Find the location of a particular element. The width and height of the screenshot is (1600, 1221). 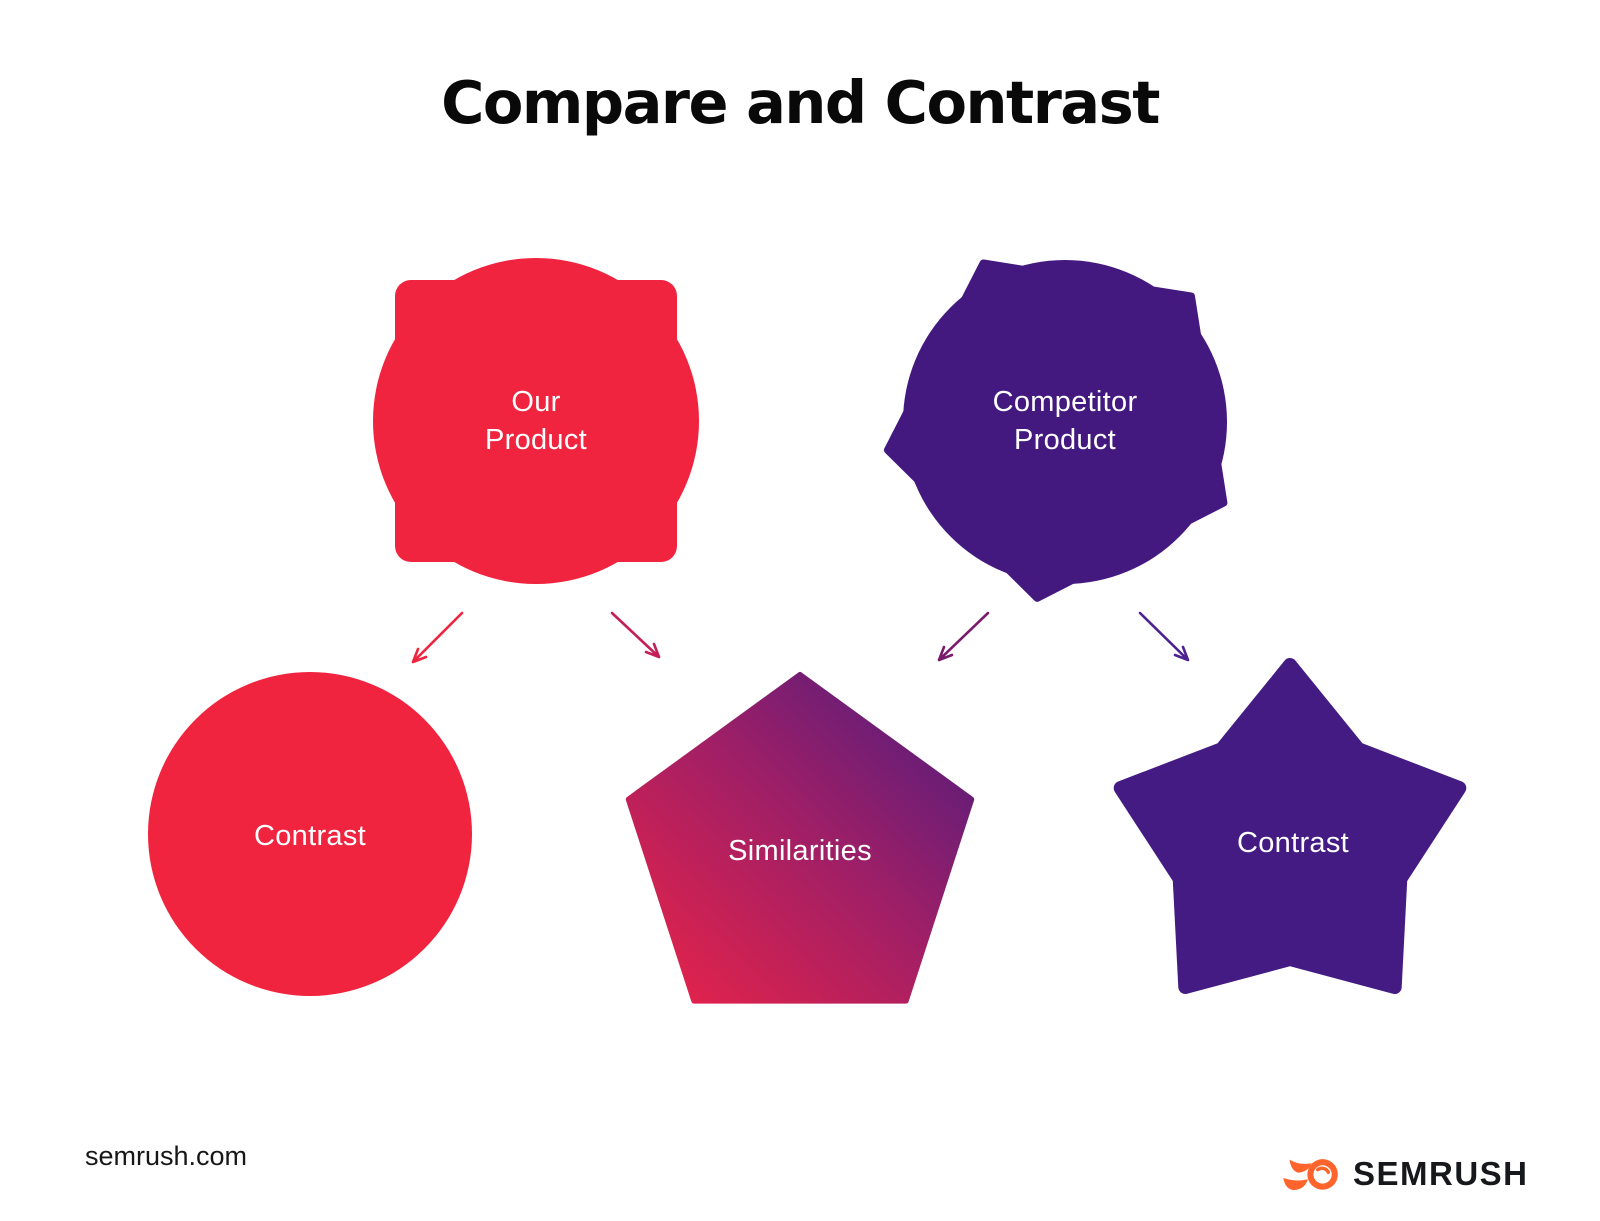

arrow-competitor-to-contrast is located at coordinates (1164, 636).